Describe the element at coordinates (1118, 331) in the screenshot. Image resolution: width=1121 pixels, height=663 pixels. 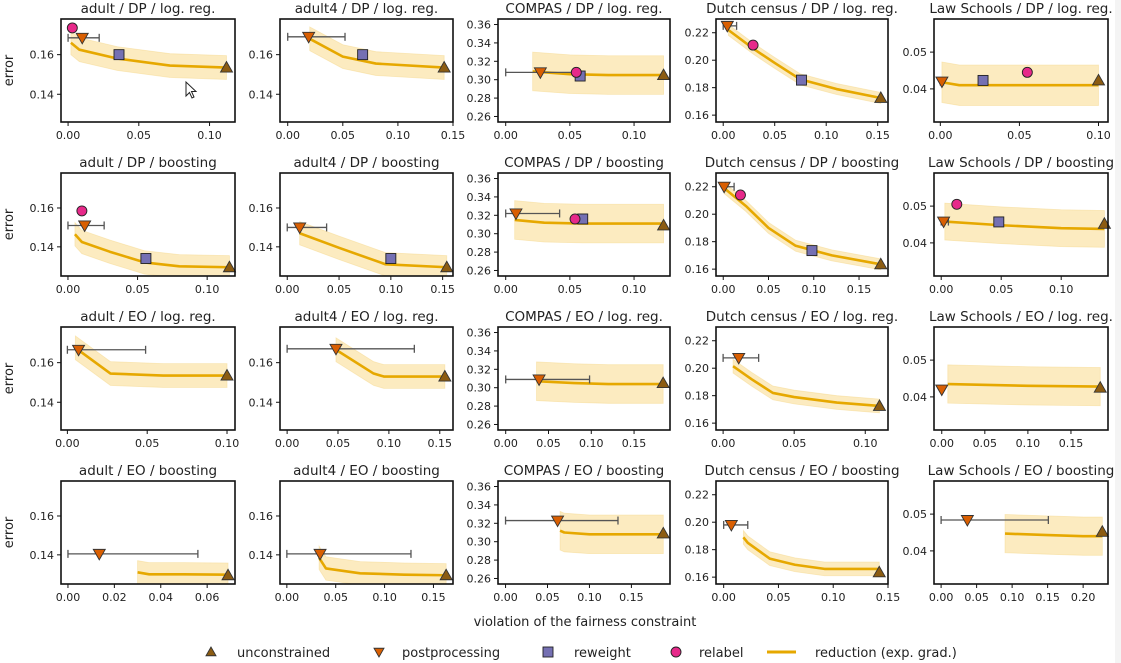
I see `scrollbar` at that location.